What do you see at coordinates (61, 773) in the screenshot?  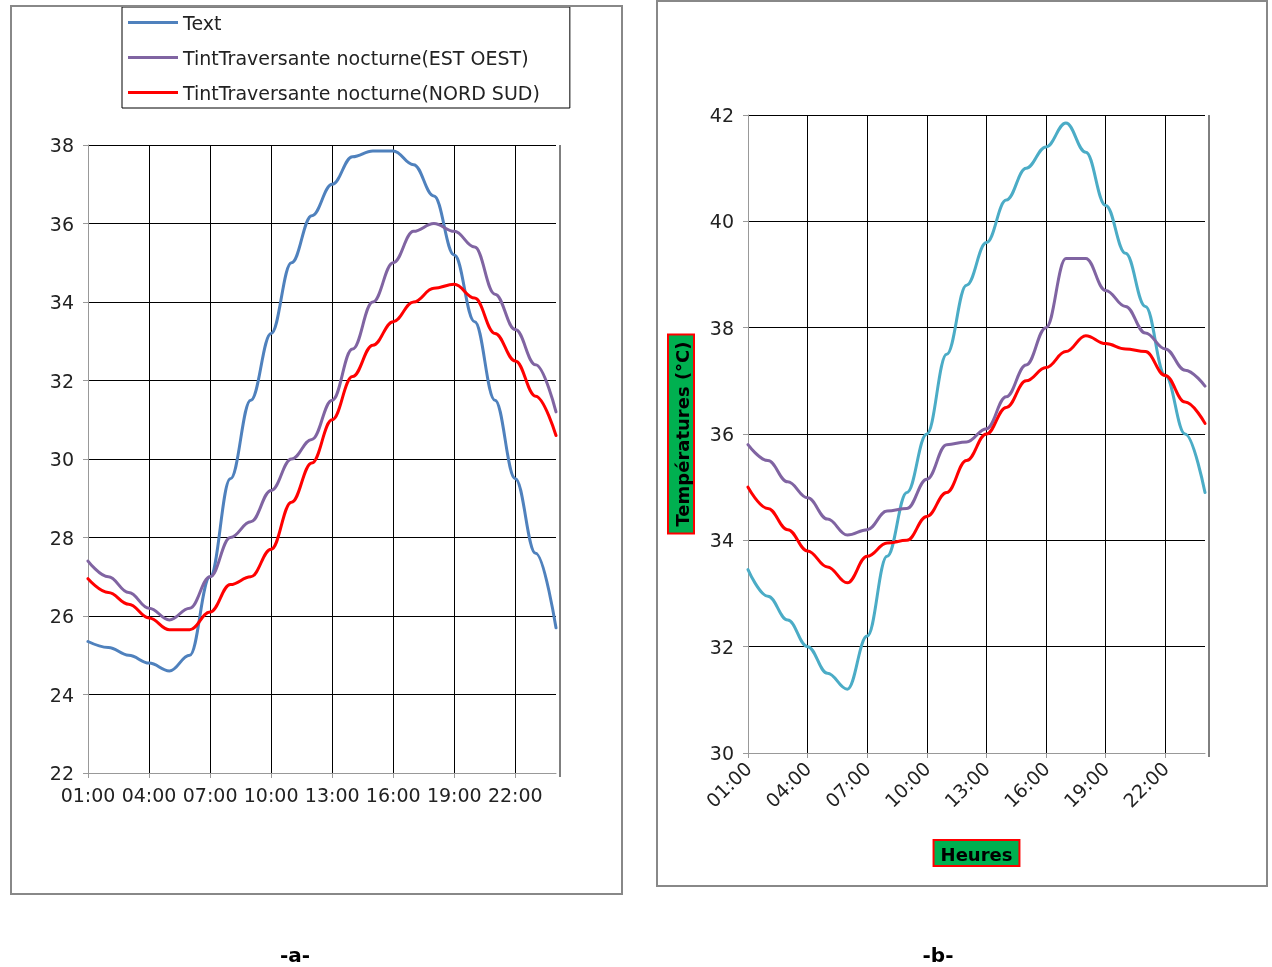 I see `y-tick-label: 22` at bounding box center [61, 773].